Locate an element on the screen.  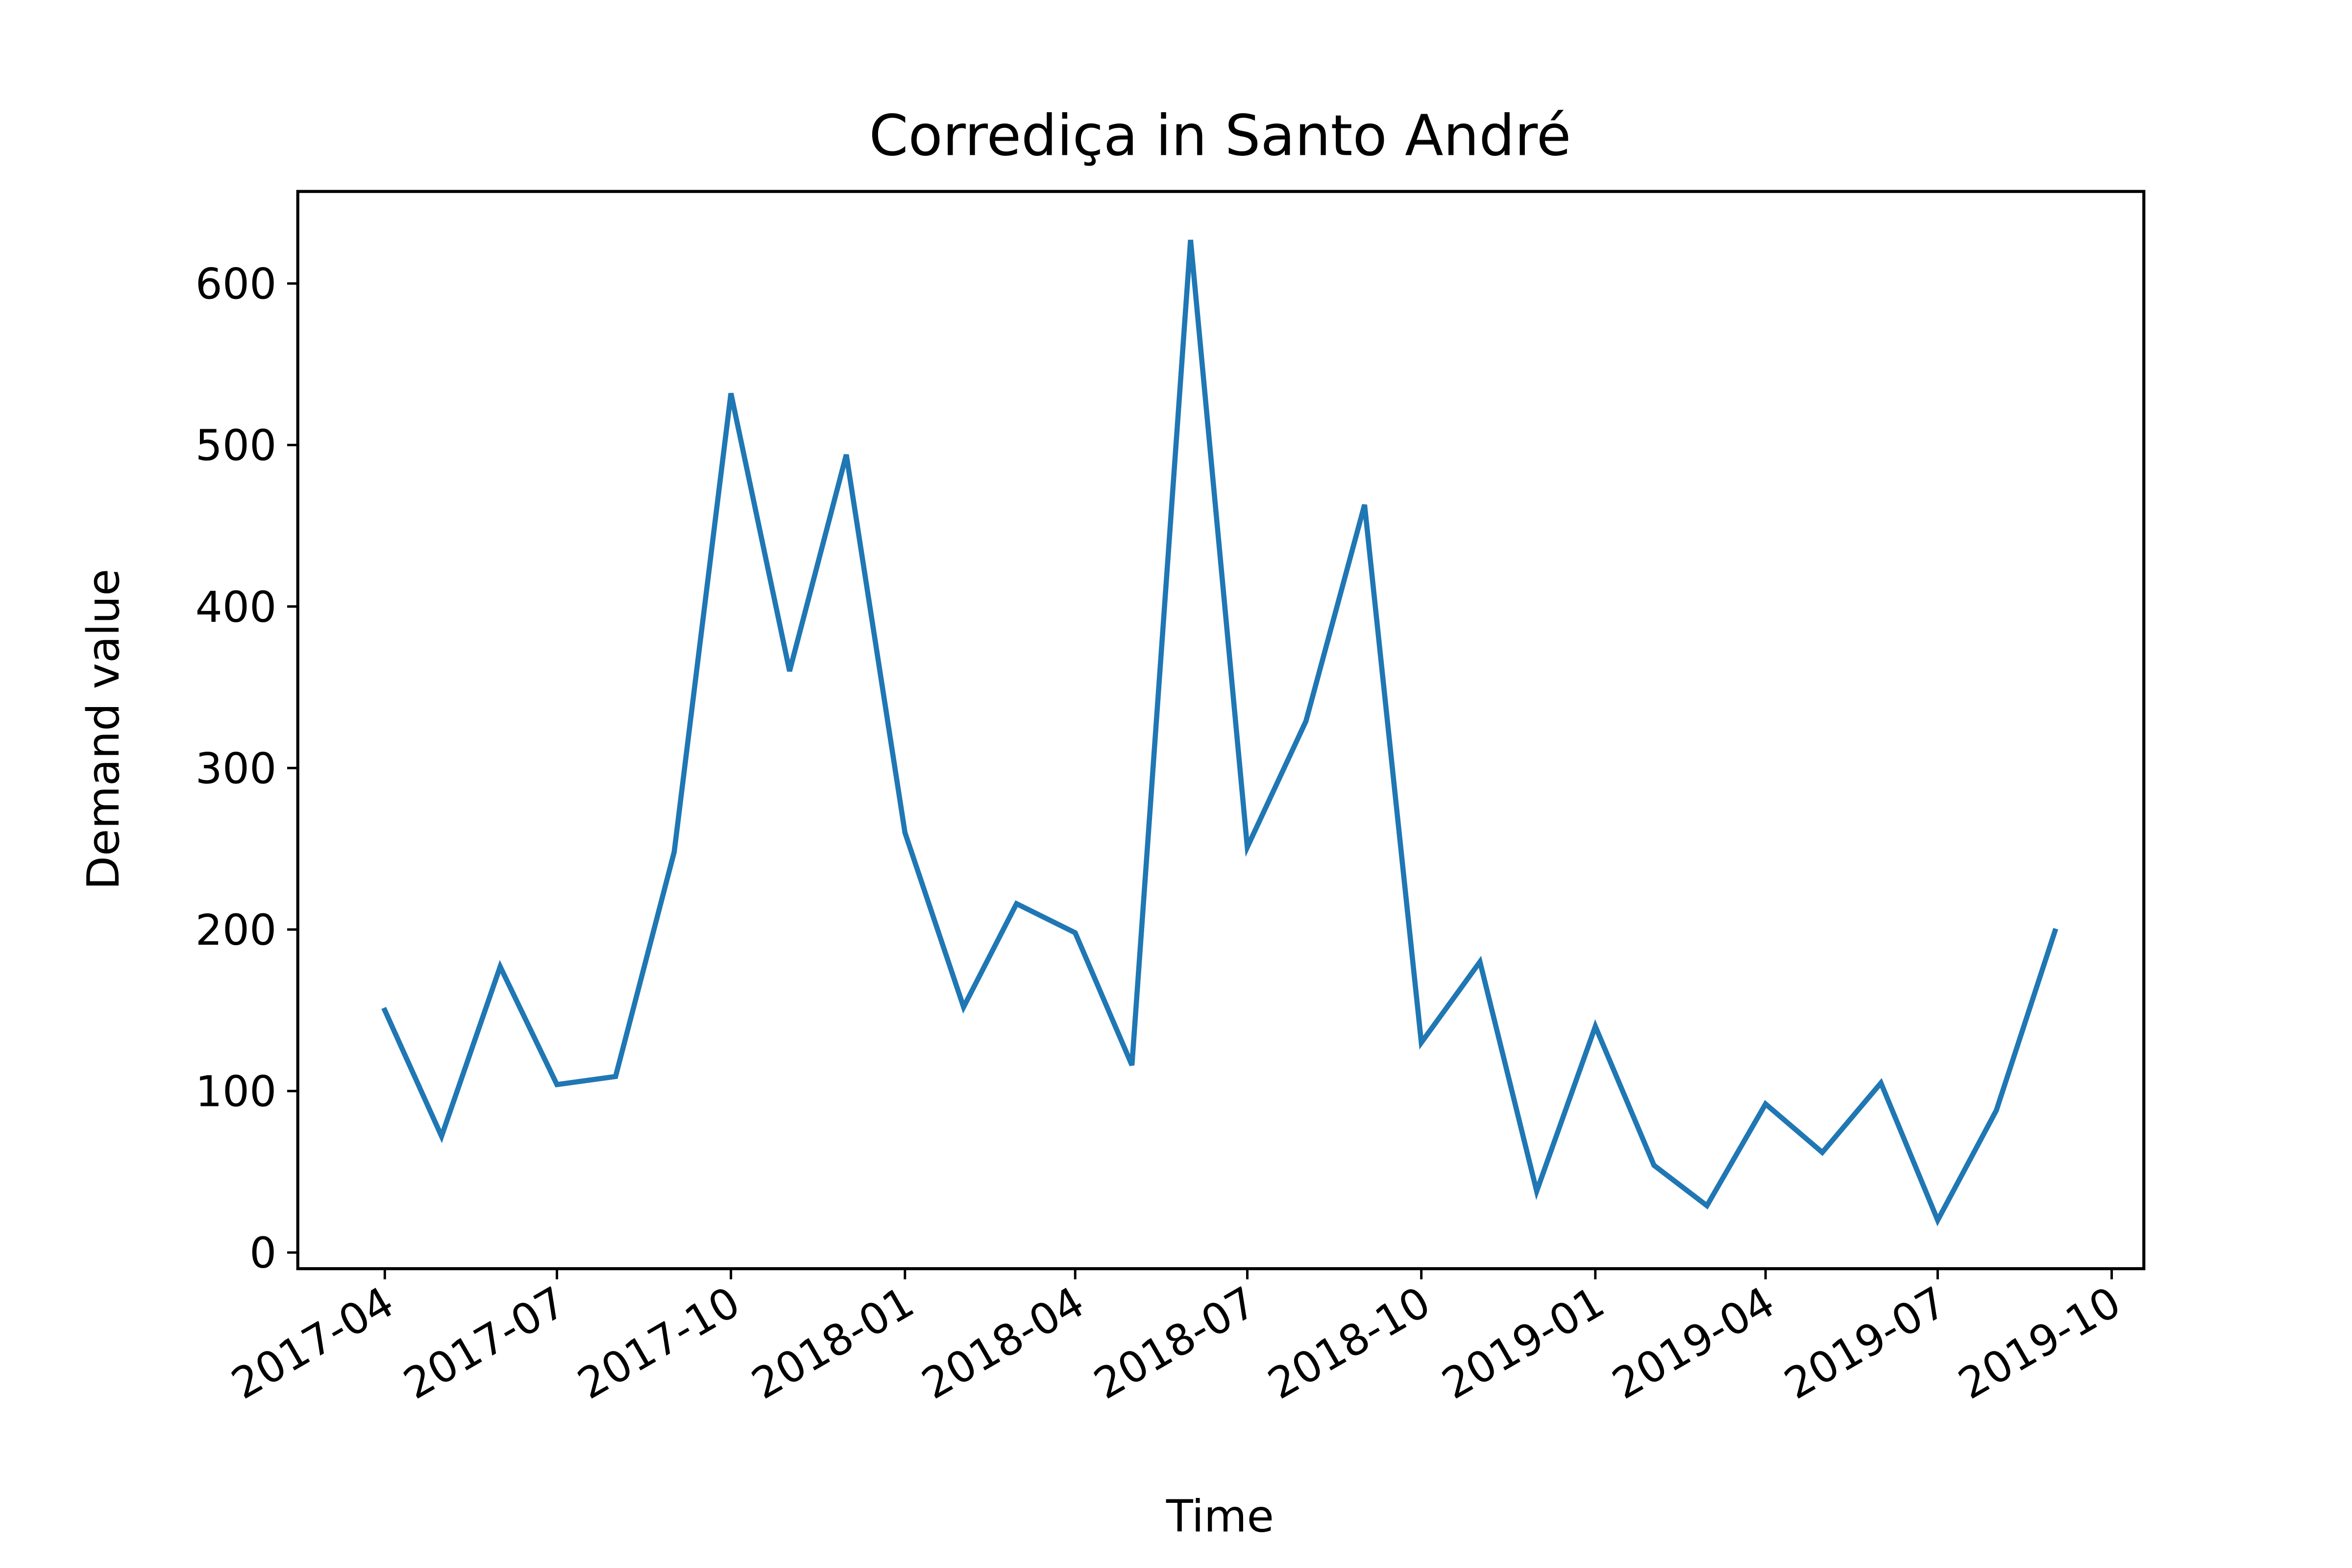
y-tick-label: 0 is located at coordinates (262, 1253).